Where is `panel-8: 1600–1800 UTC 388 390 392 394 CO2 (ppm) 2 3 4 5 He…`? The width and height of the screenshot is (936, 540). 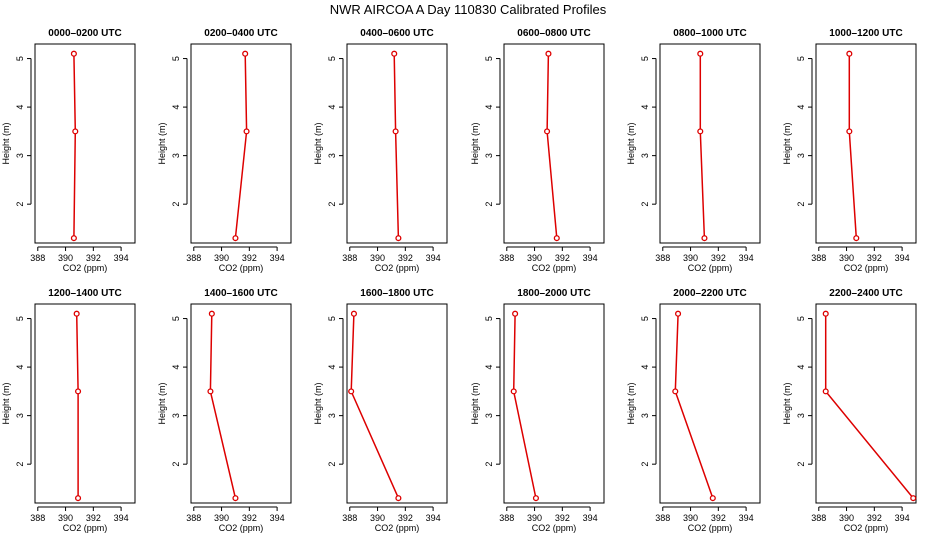
panel-8: 1600–1800 UTC 388 390 392 394 CO2 (ppm) 2 3 4 5 He… is located at coordinates (380, 410).